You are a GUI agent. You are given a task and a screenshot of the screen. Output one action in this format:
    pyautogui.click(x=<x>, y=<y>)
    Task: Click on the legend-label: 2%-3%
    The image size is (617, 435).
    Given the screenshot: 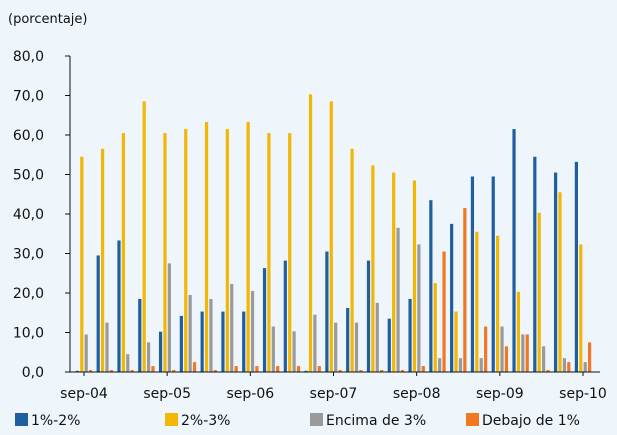 What is the action you would take?
    pyautogui.click(x=205, y=421)
    